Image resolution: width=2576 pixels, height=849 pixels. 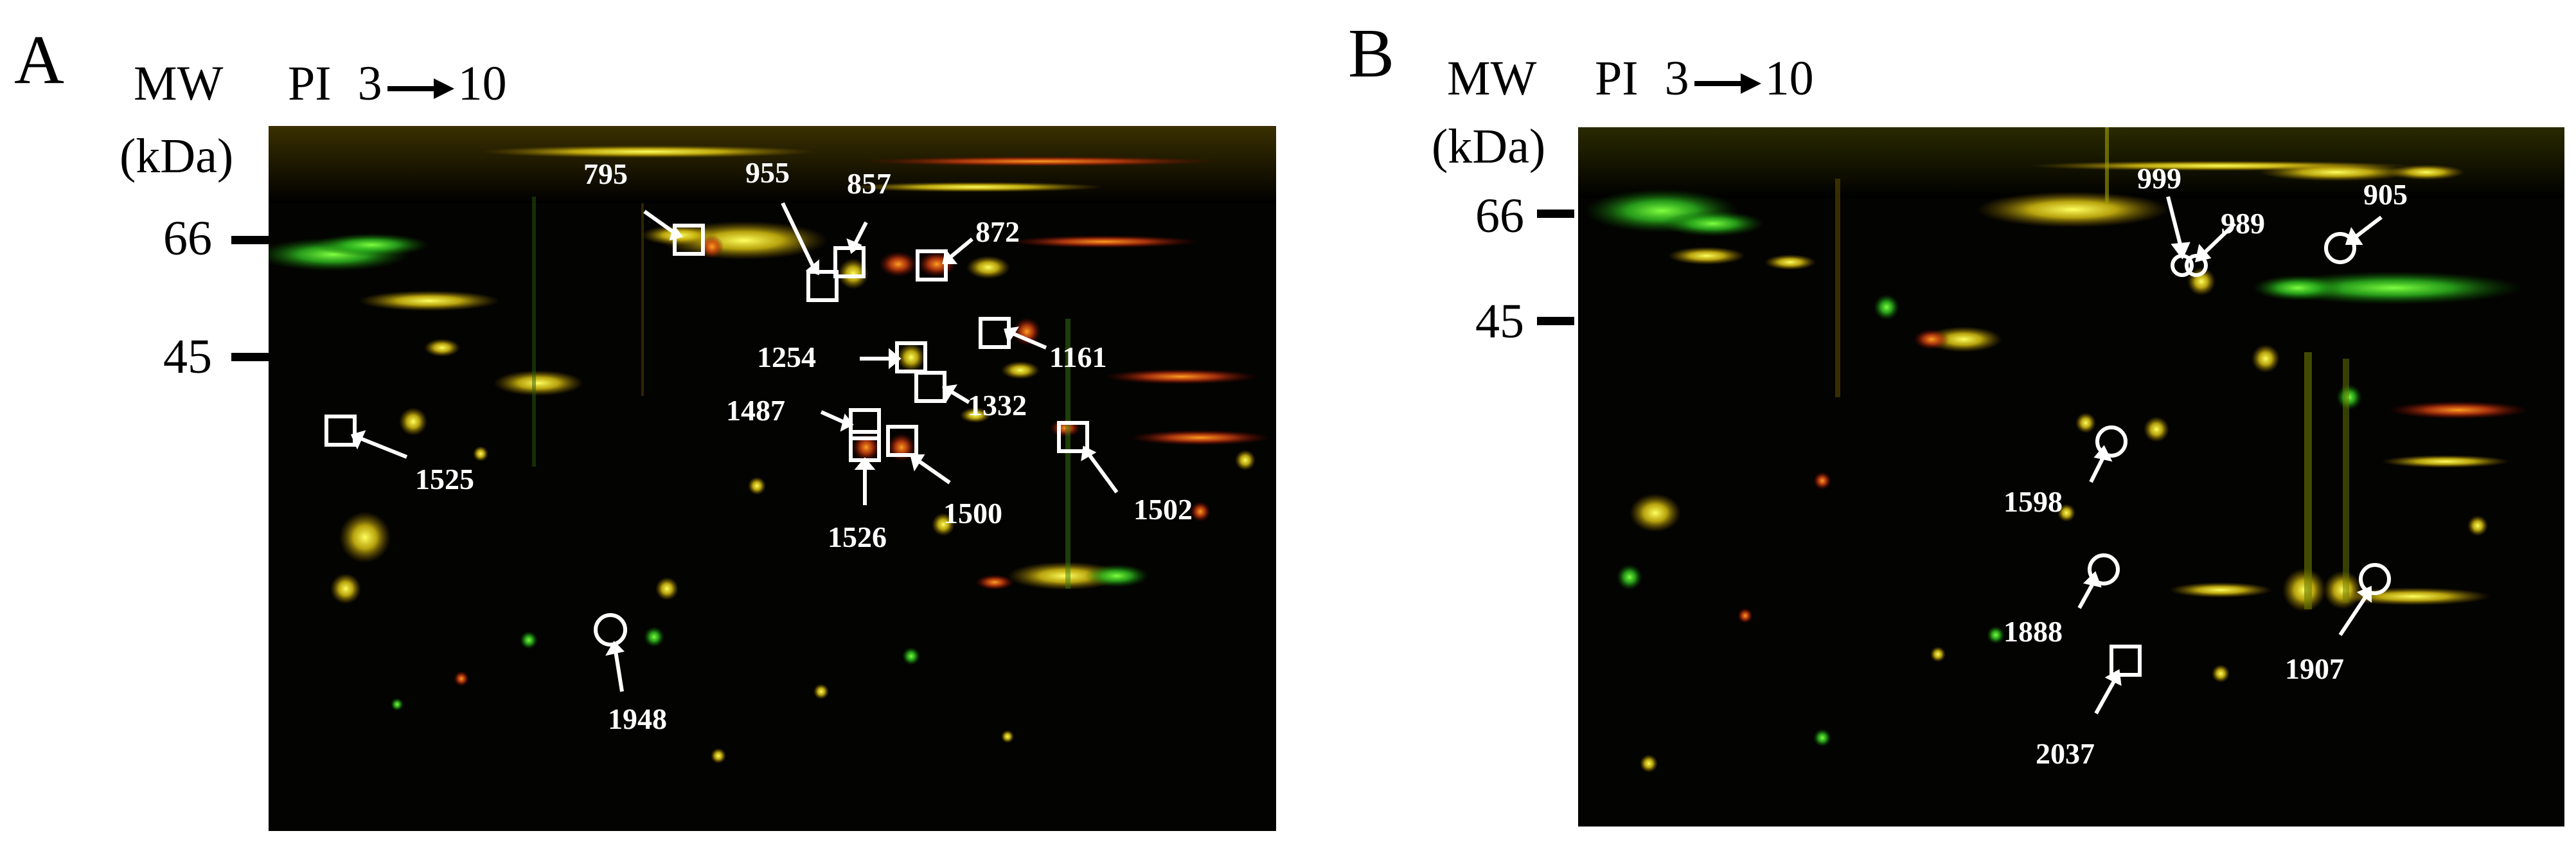 What do you see at coordinates (370, 84) in the screenshot?
I see `pi-start-a: 3` at bounding box center [370, 84].